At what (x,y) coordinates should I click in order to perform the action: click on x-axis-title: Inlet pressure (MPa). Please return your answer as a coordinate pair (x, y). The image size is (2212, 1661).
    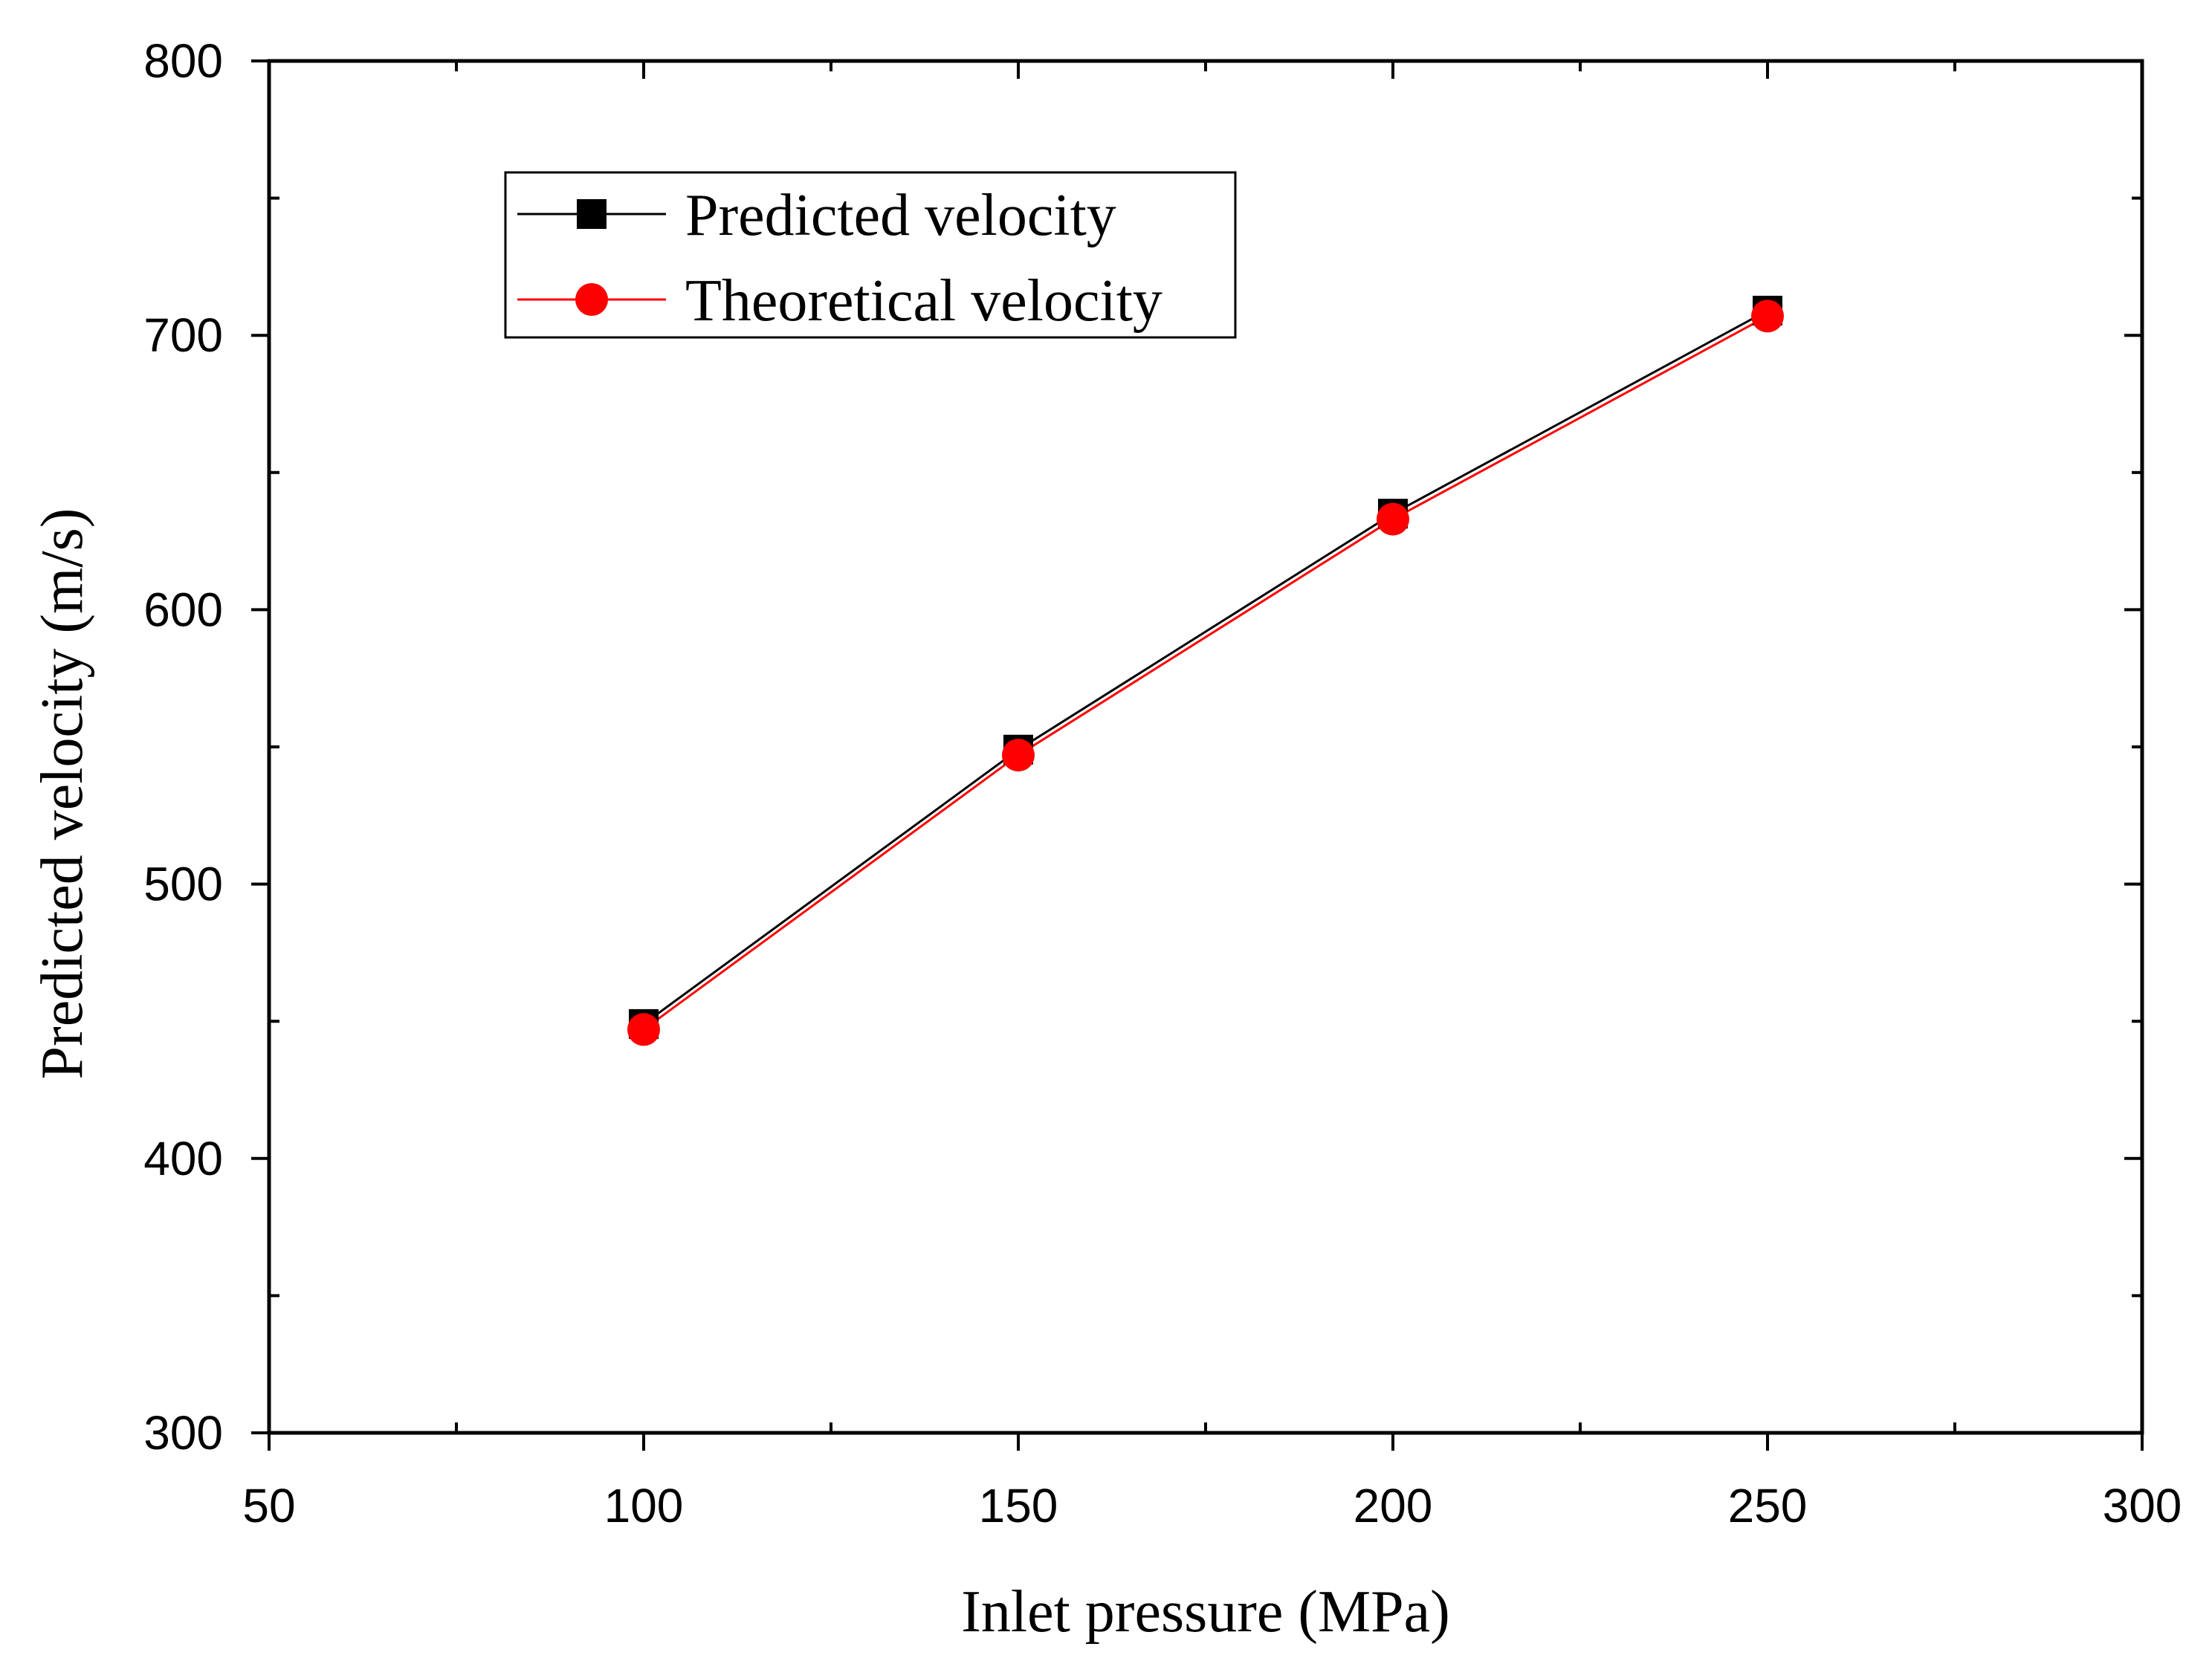
    Looking at the image, I should click on (1205, 1612).